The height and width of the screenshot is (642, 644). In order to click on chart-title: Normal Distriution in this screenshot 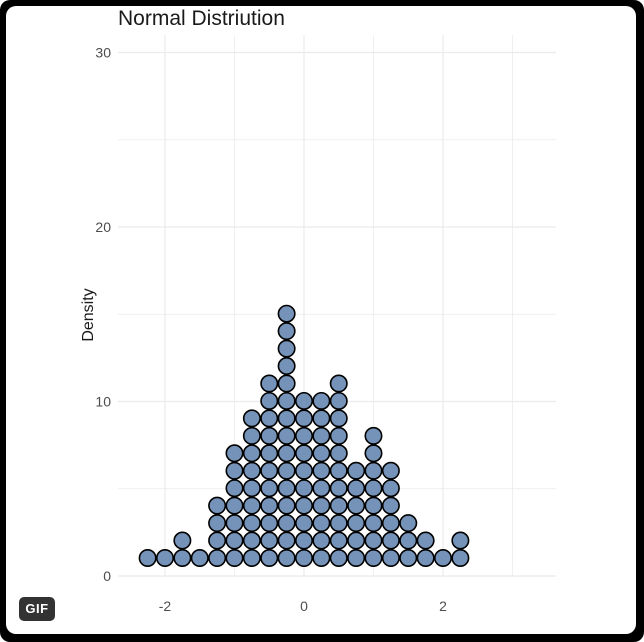, I will do `click(201, 18)`.